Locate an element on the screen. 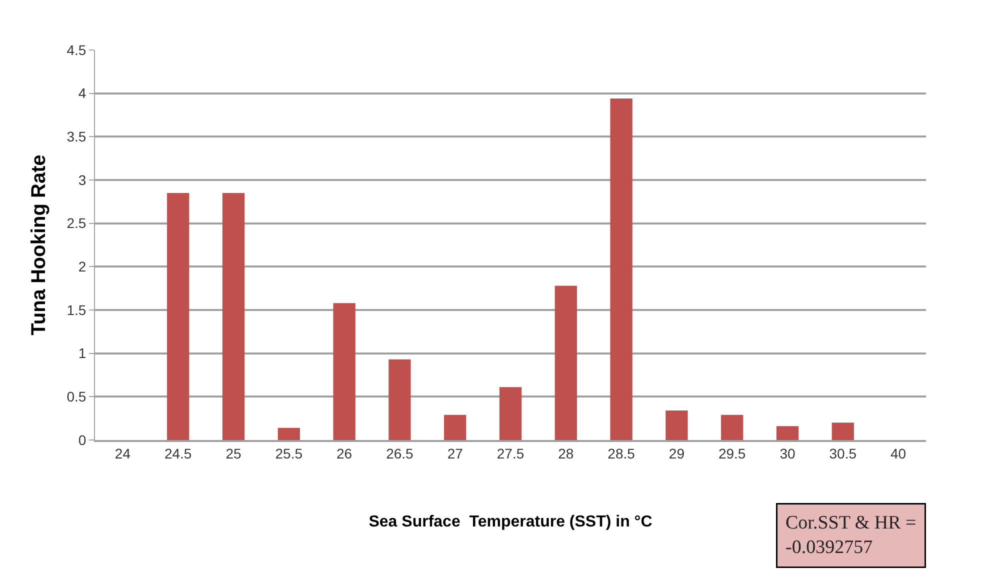 This screenshot has height=575, width=981. x-tick-label: 26 is located at coordinates (344, 454).